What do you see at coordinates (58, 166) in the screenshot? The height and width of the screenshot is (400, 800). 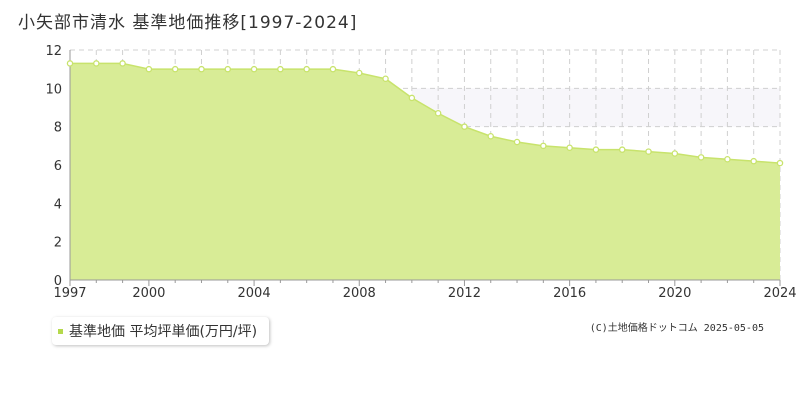 I see `y-tick-label: 6` at bounding box center [58, 166].